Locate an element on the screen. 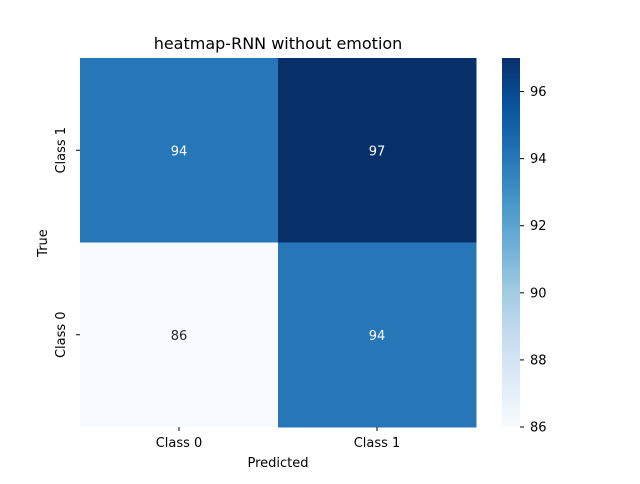 The height and width of the screenshot is (484, 640). cell-annotation: 86 is located at coordinates (179, 336).